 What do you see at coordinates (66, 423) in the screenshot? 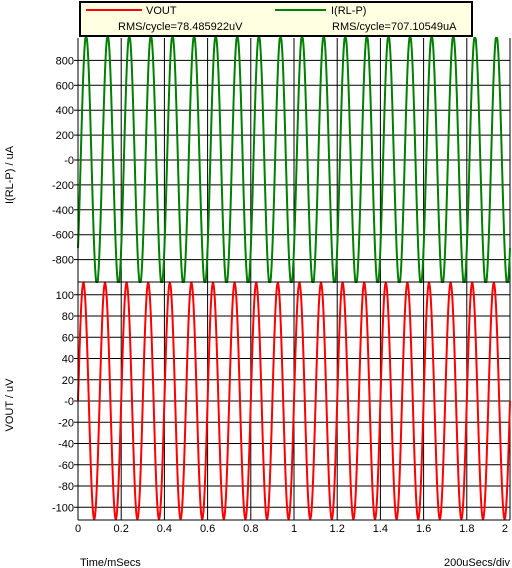
I see `y-tick-label: -20` at bounding box center [66, 423].